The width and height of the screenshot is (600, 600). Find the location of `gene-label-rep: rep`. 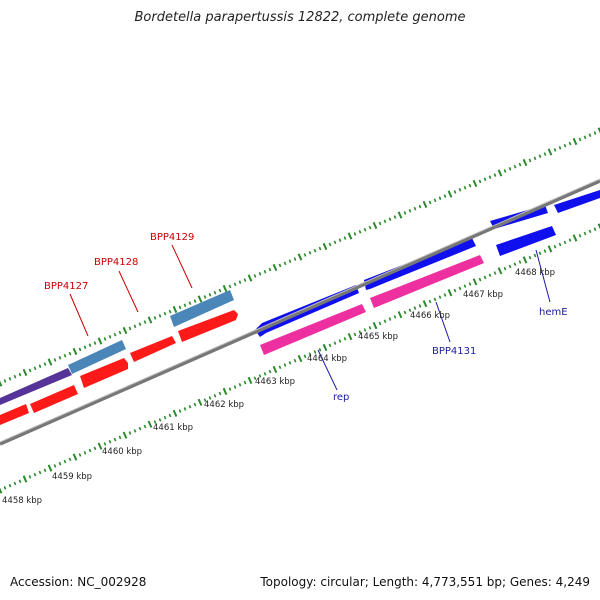

gene-label-rep: rep is located at coordinates (341, 397).